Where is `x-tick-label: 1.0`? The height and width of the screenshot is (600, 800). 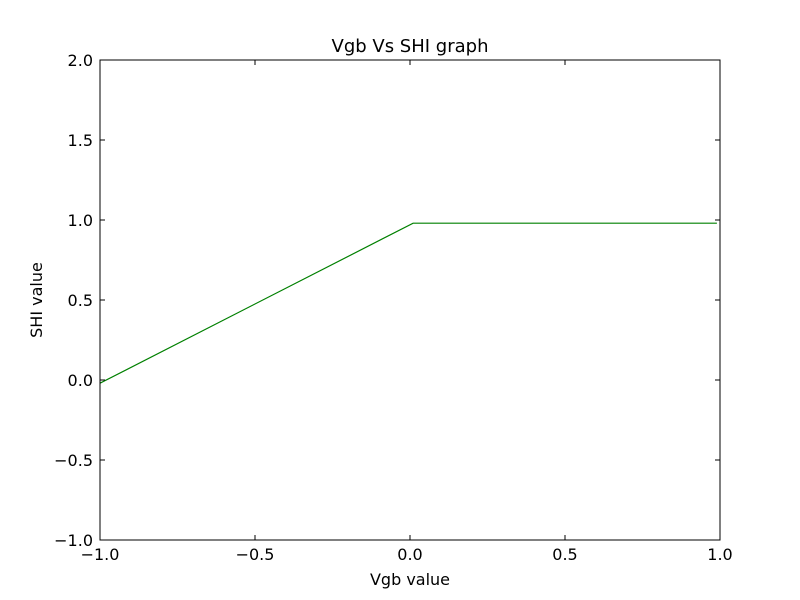
x-tick-label: 1.0 is located at coordinates (719, 554).